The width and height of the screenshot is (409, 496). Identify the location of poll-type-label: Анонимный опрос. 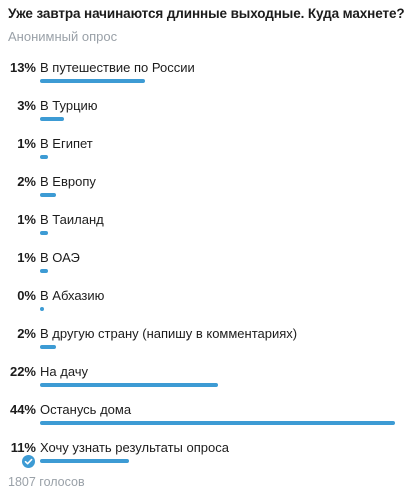
(63, 36).